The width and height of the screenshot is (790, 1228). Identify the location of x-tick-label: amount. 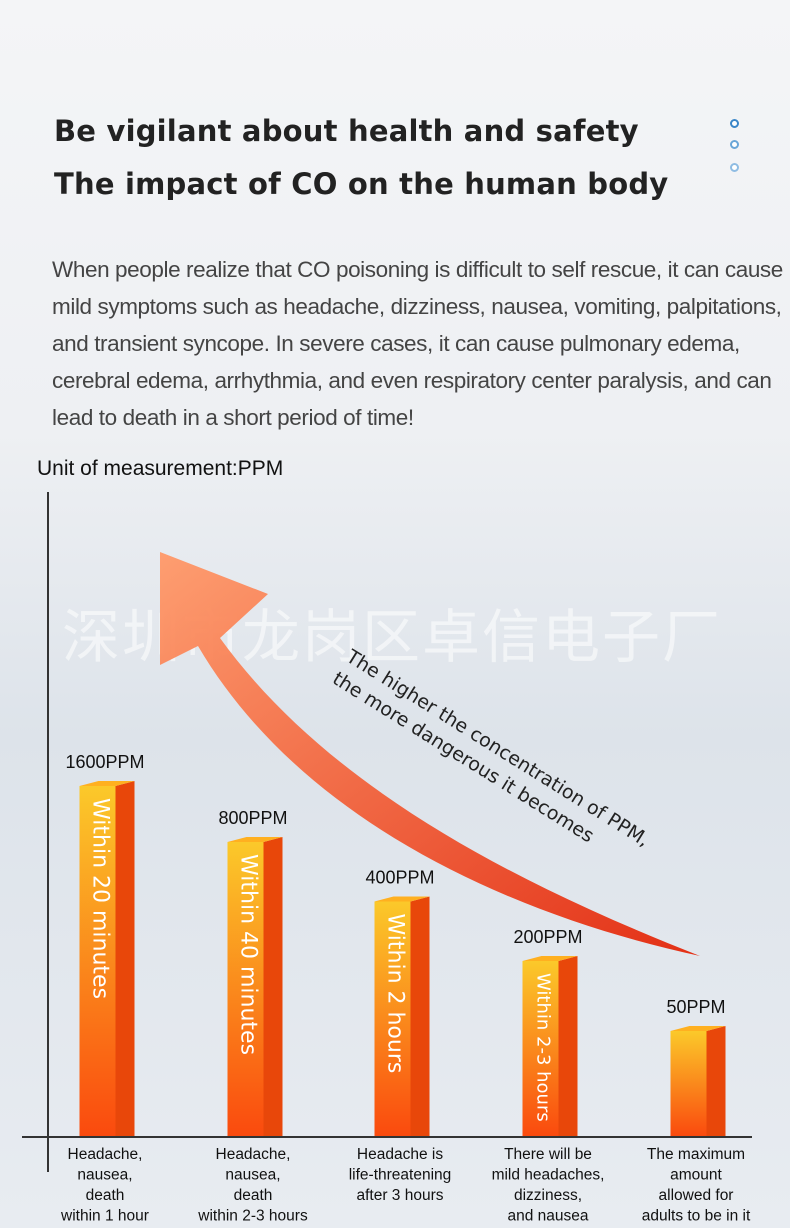
(696, 1175).